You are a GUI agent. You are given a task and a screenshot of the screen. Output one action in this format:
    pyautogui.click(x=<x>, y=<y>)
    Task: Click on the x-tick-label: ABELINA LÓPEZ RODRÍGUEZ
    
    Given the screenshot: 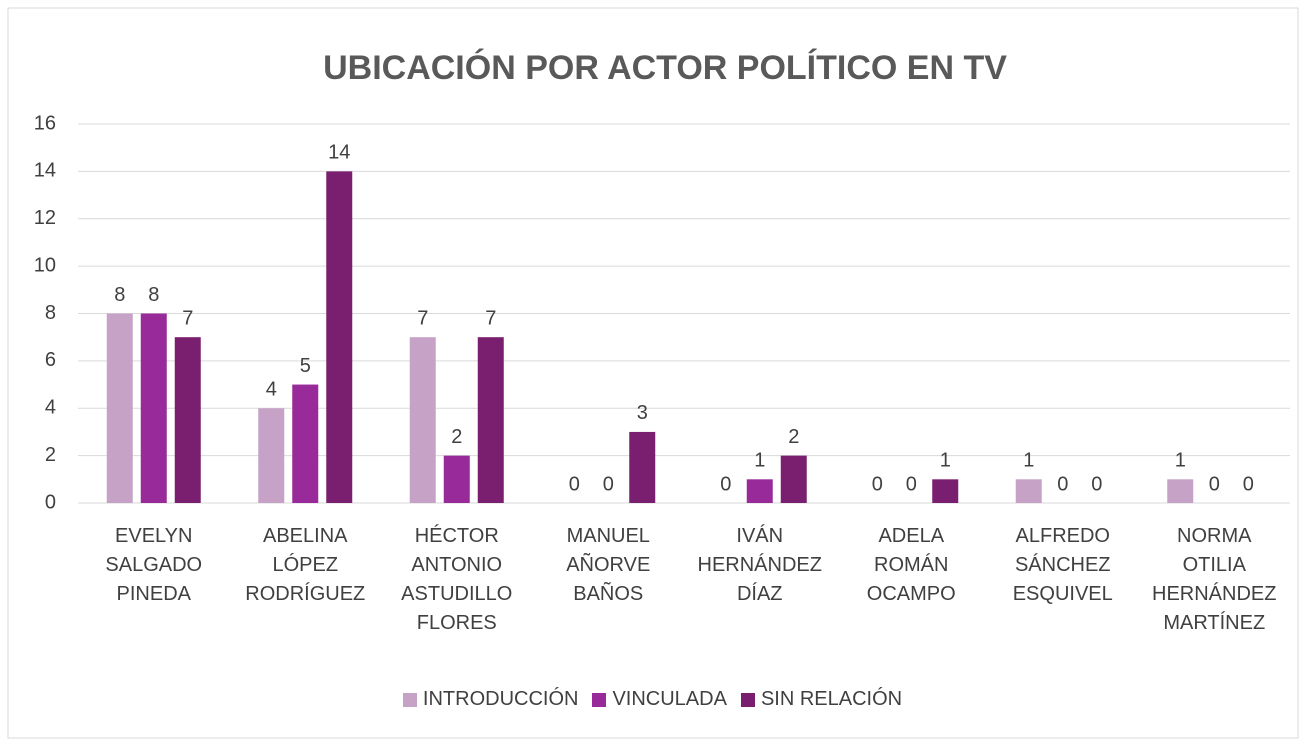 What is the action you would take?
    pyautogui.click(x=305, y=565)
    